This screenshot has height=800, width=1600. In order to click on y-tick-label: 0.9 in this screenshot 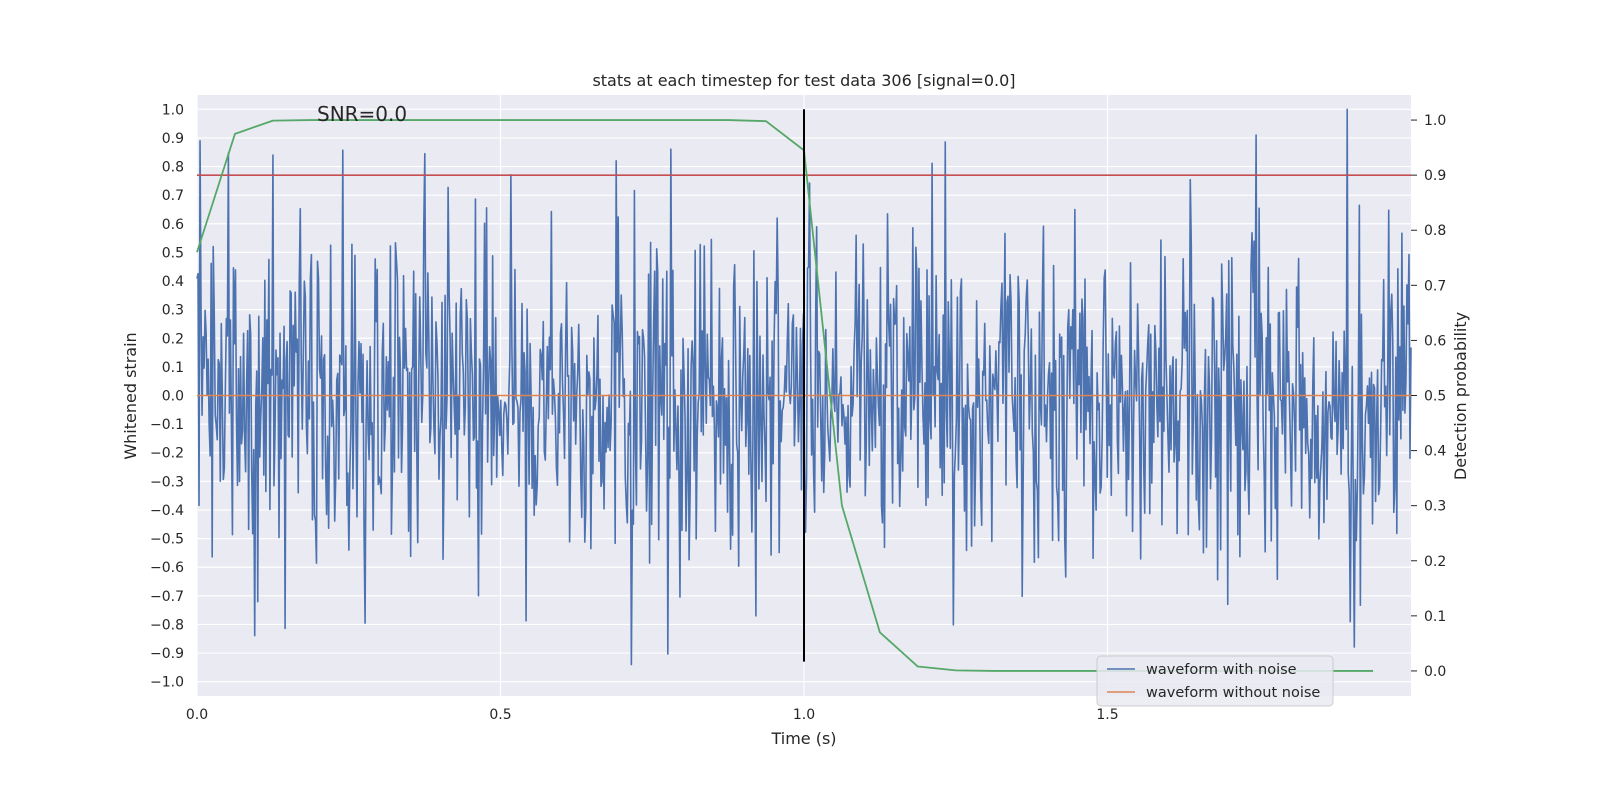, I will do `click(173, 139)`.